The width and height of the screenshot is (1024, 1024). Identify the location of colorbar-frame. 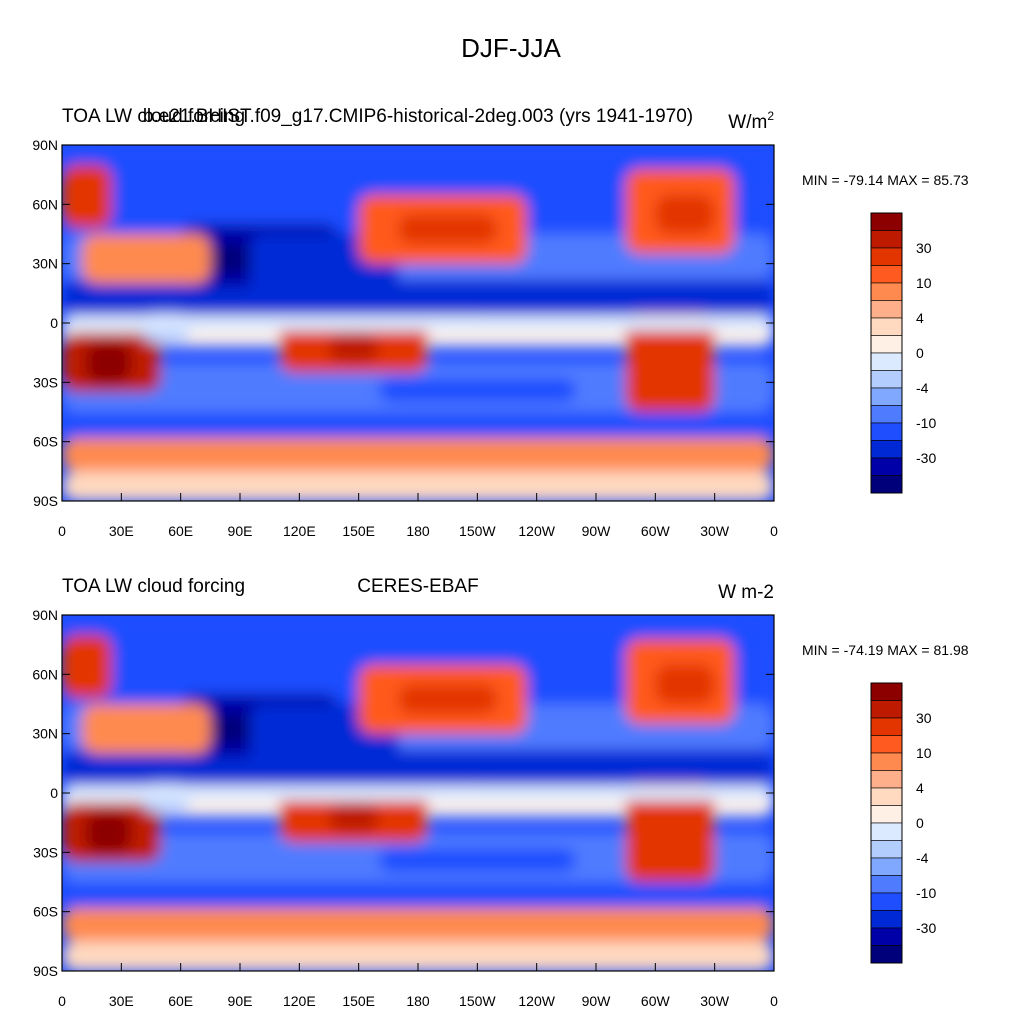
(886, 823).